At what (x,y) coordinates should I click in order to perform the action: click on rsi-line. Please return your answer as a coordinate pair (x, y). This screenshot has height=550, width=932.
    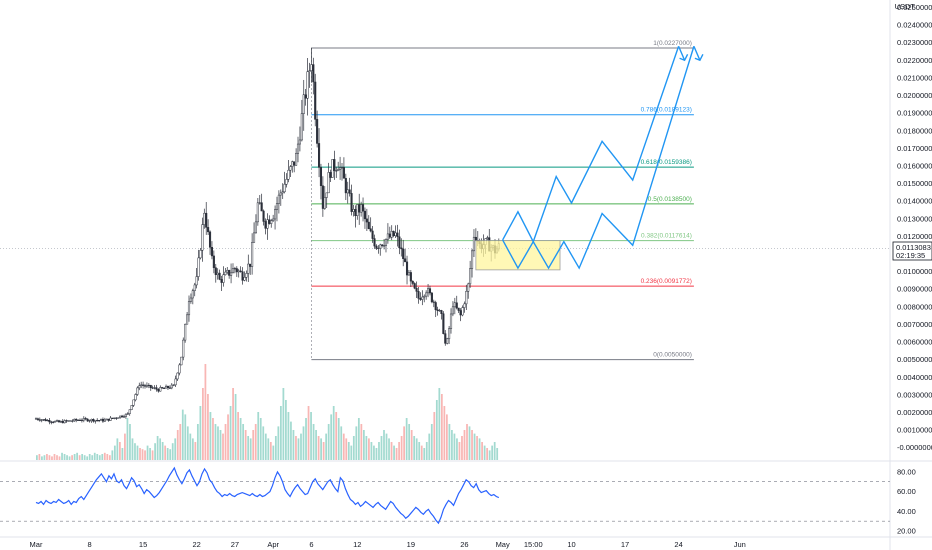
    Looking at the image, I should click on (267, 495).